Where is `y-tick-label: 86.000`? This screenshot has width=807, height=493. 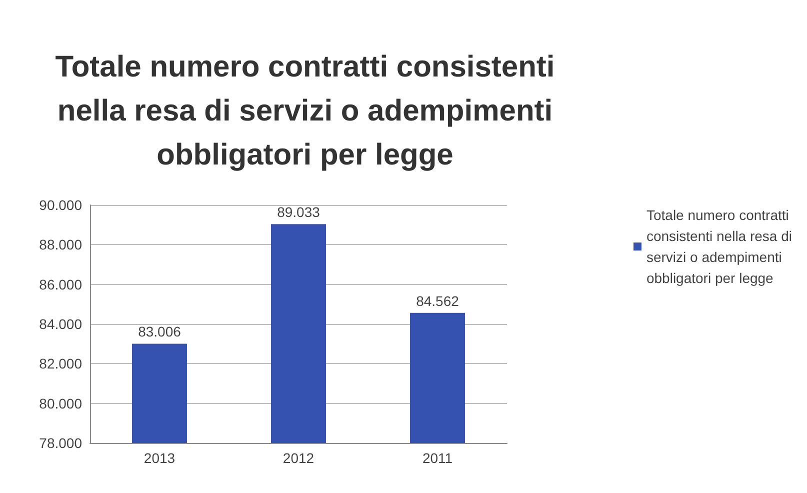
y-tick-label: 86.000 is located at coordinates (60, 284).